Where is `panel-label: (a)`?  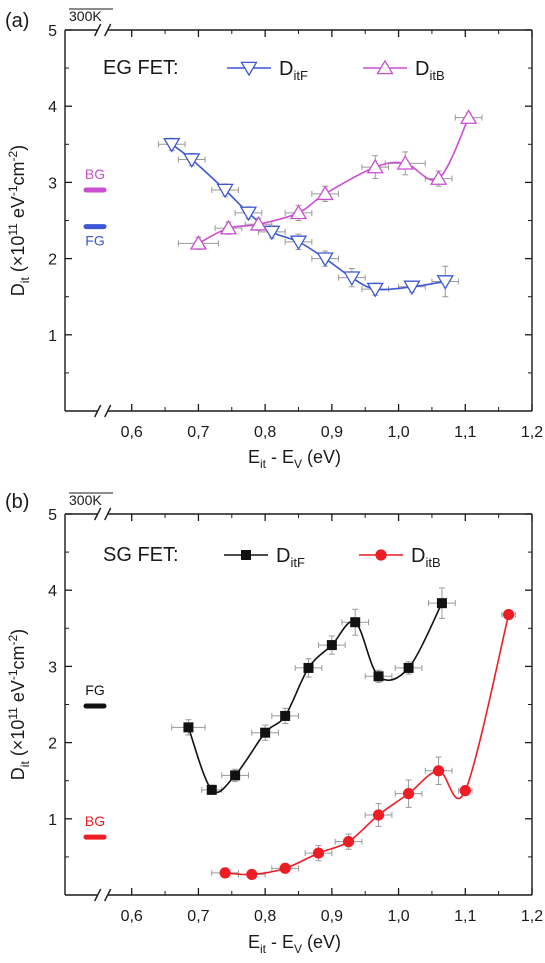 panel-label: (a) is located at coordinates (17, 21).